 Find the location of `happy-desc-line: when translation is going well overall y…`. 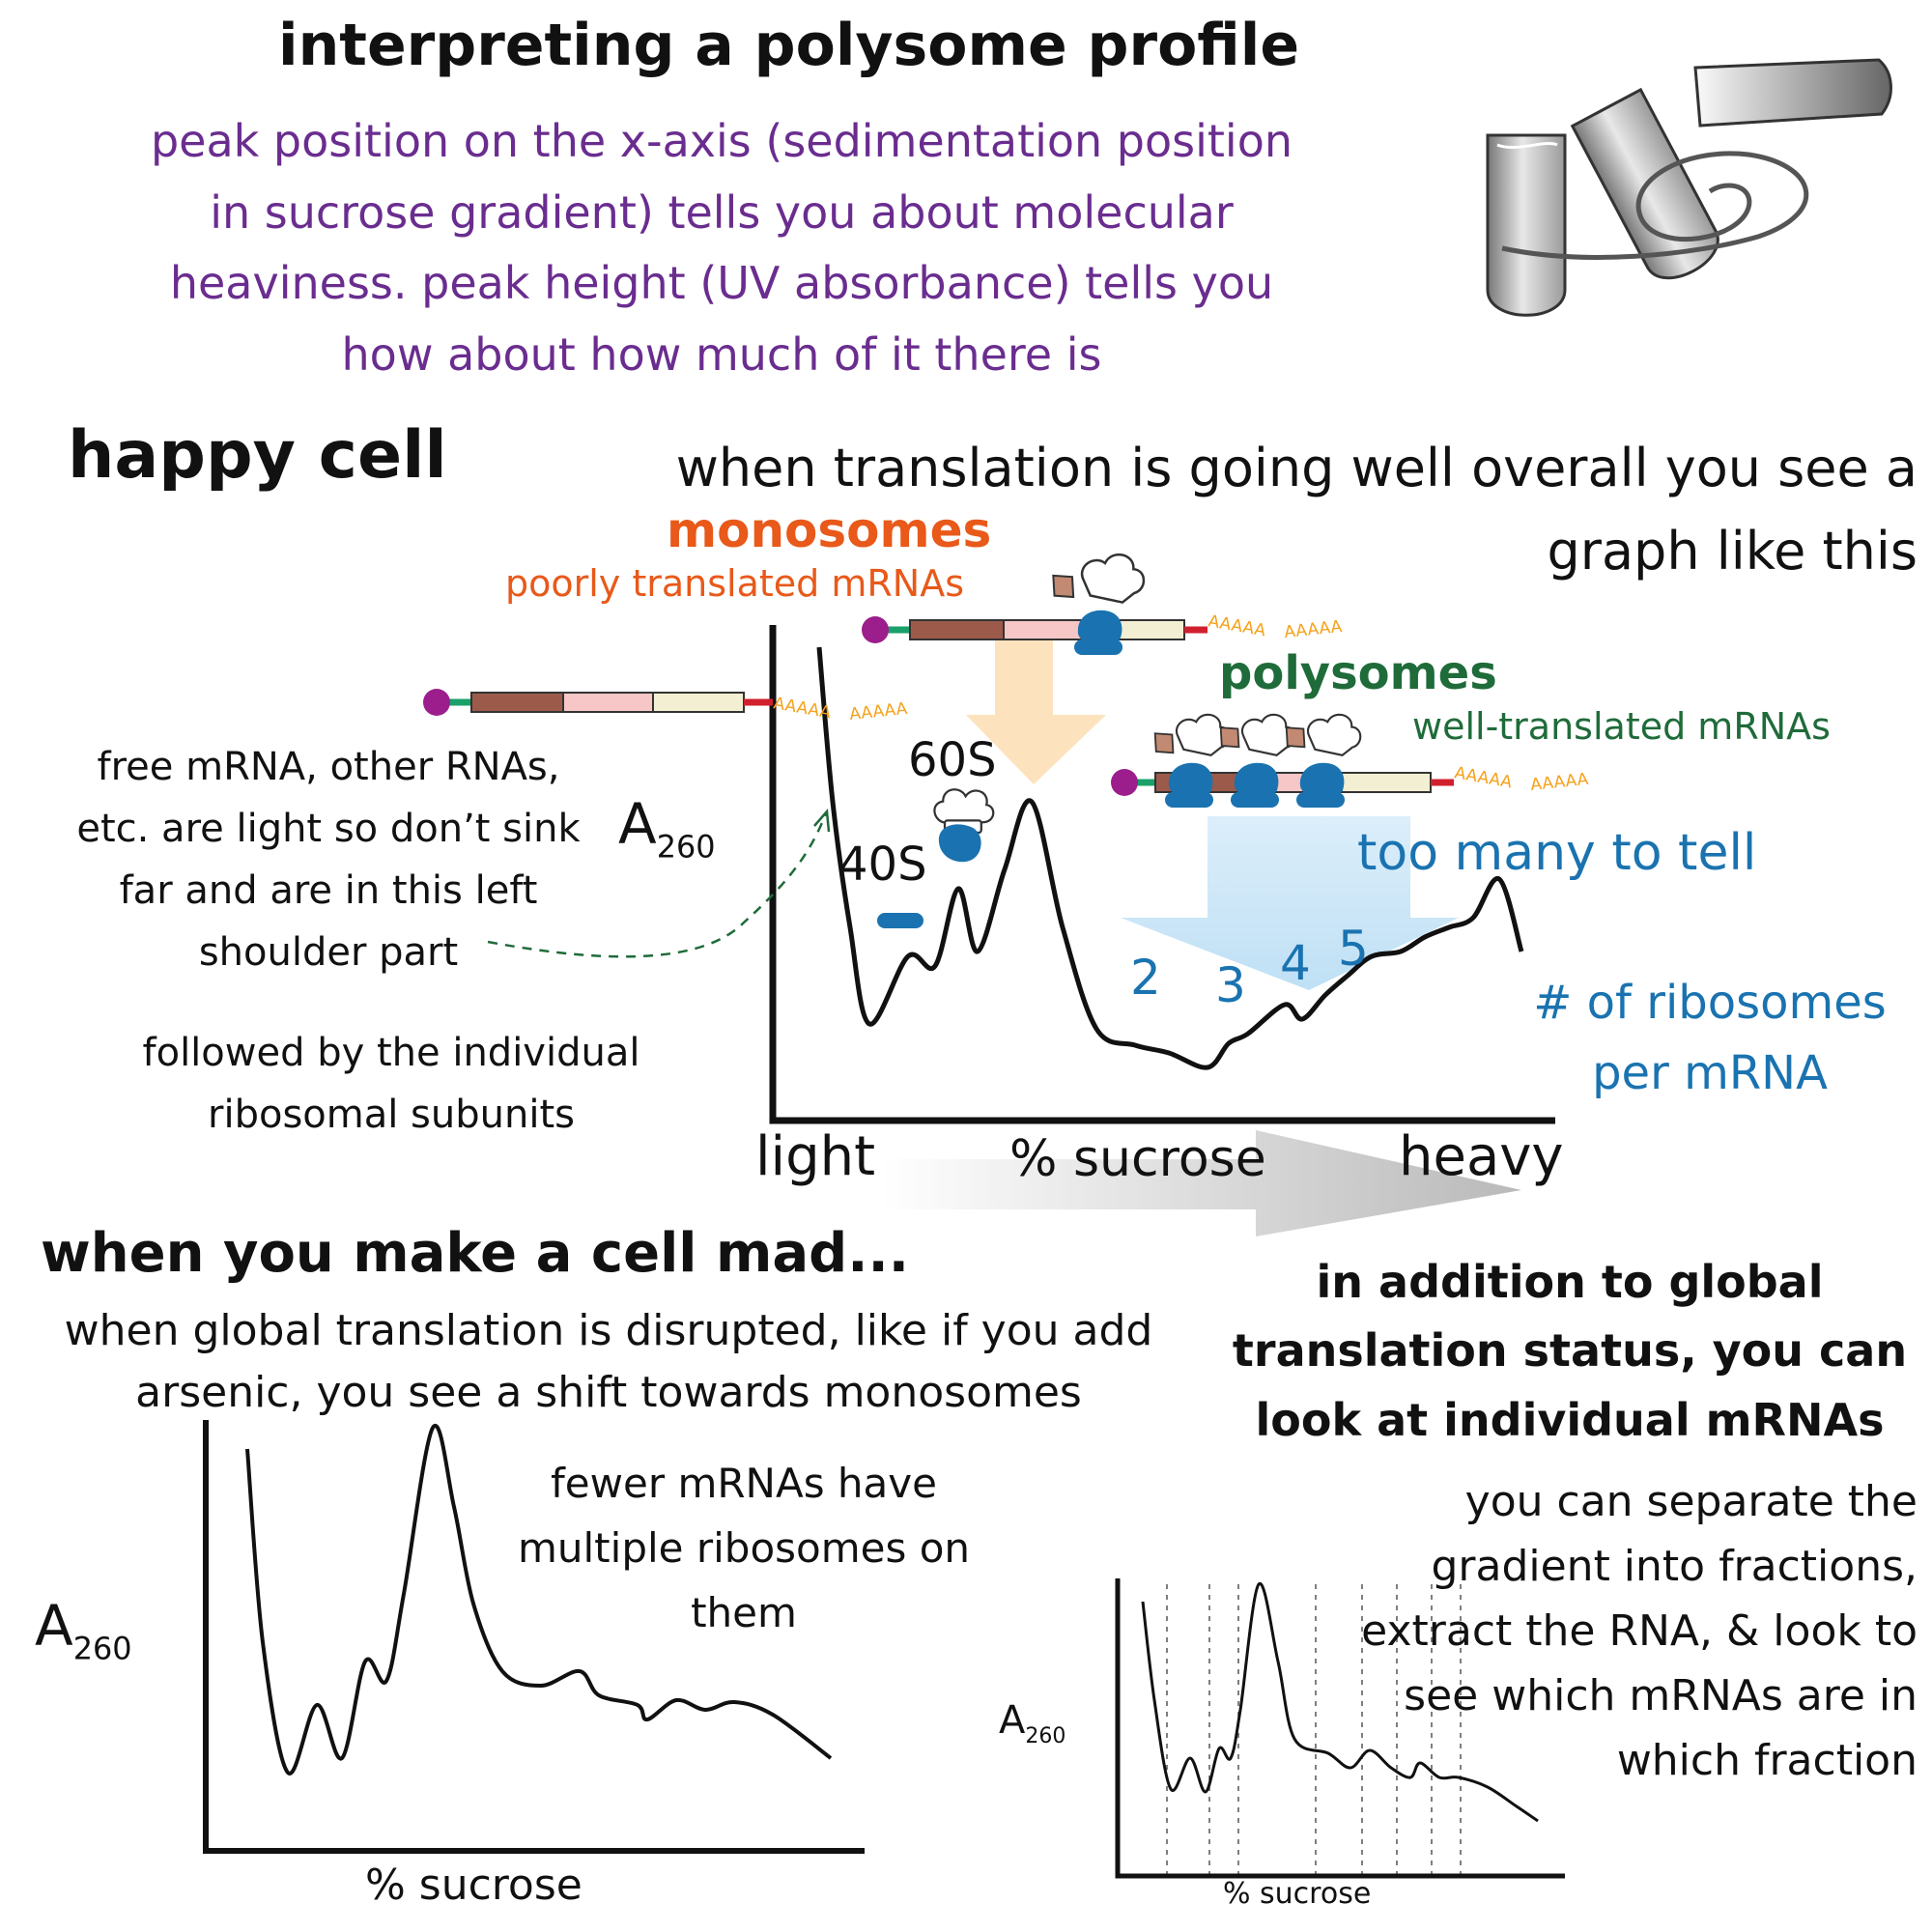

happy-desc-line: when translation is going well overall y… is located at coordinates (1296, 468).